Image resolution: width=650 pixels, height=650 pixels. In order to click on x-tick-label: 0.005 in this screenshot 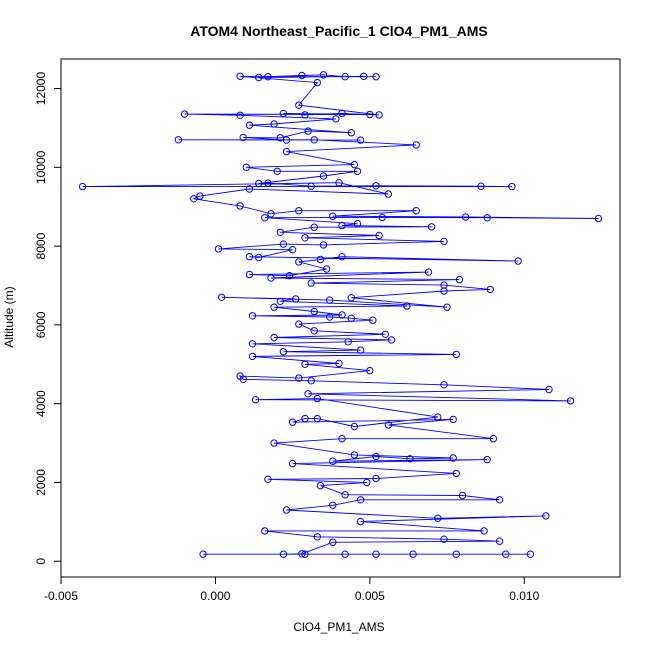, I will do `click(370, 596)`.